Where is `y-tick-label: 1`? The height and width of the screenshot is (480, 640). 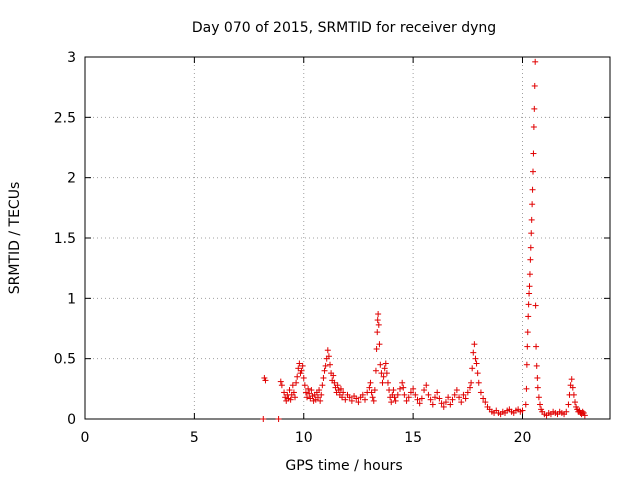
y-tick-label: 1 is located at coordinates (71, 299).